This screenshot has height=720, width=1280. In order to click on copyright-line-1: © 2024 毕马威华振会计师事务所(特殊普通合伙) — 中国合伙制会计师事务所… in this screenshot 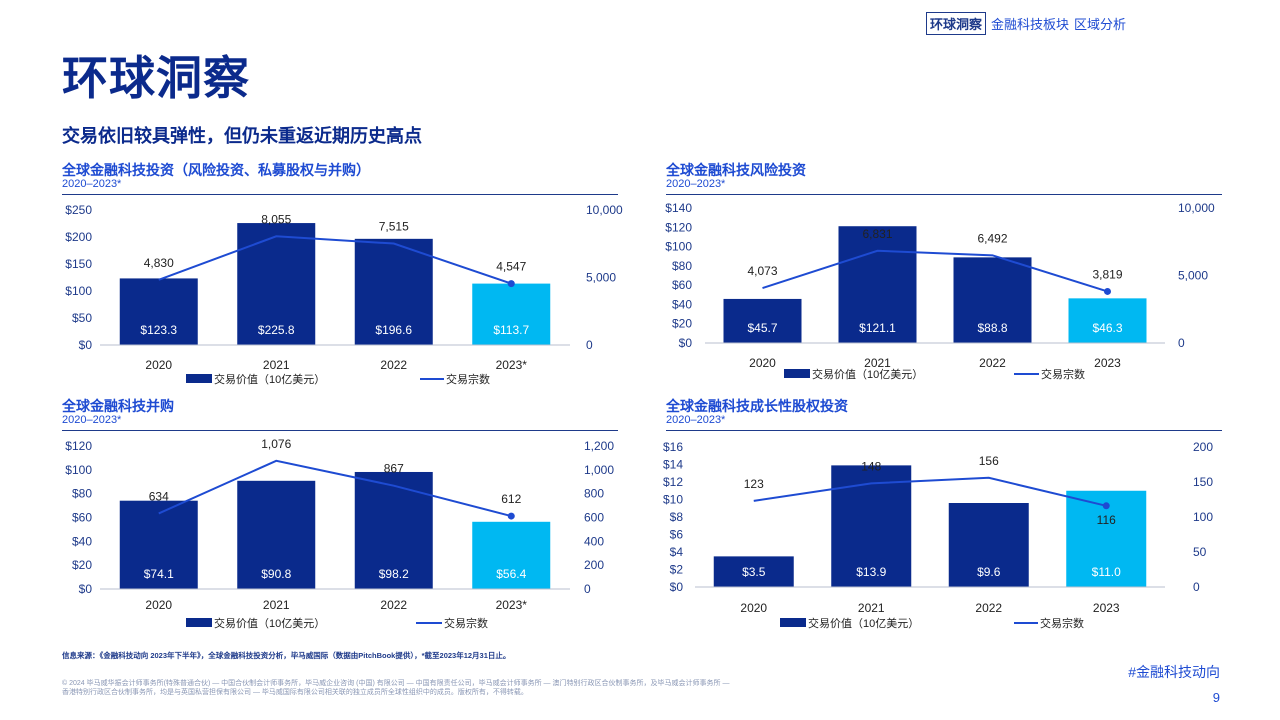, I will do `click(396, 683)`.